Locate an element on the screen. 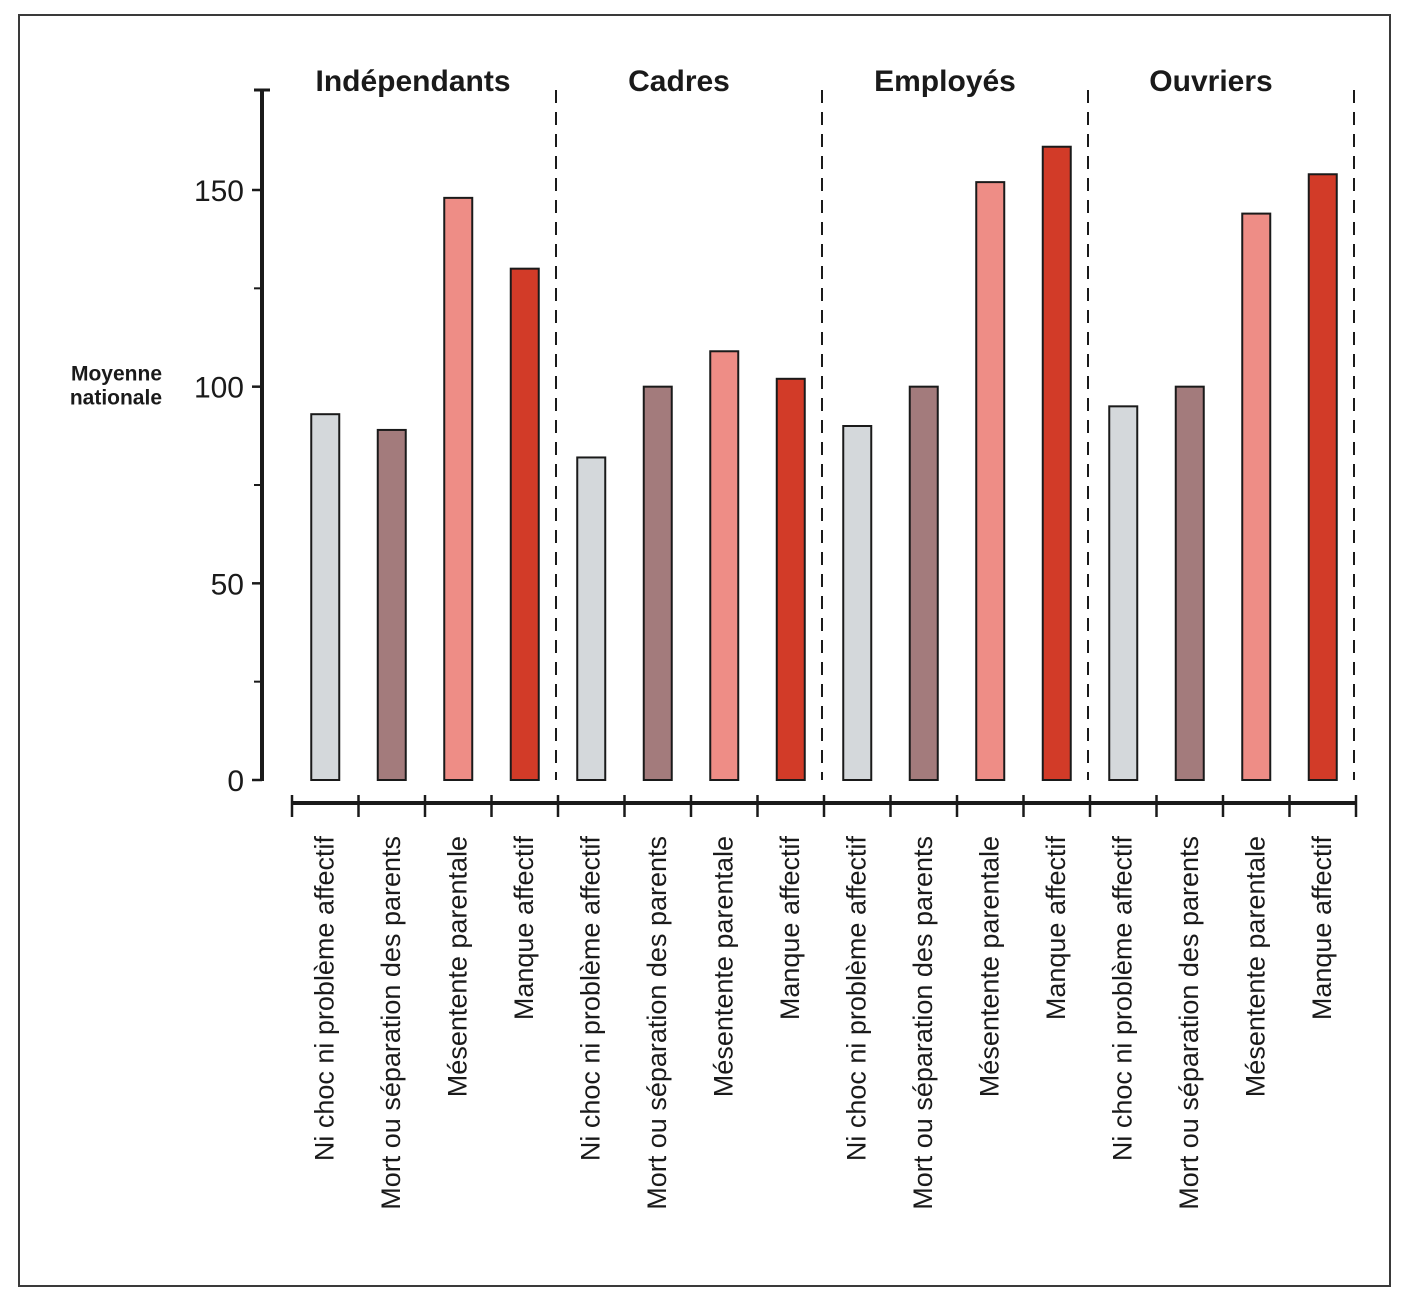  bar-cadres-ni-choc-ni-probleme-affectif is located at coordinates (591, 618).